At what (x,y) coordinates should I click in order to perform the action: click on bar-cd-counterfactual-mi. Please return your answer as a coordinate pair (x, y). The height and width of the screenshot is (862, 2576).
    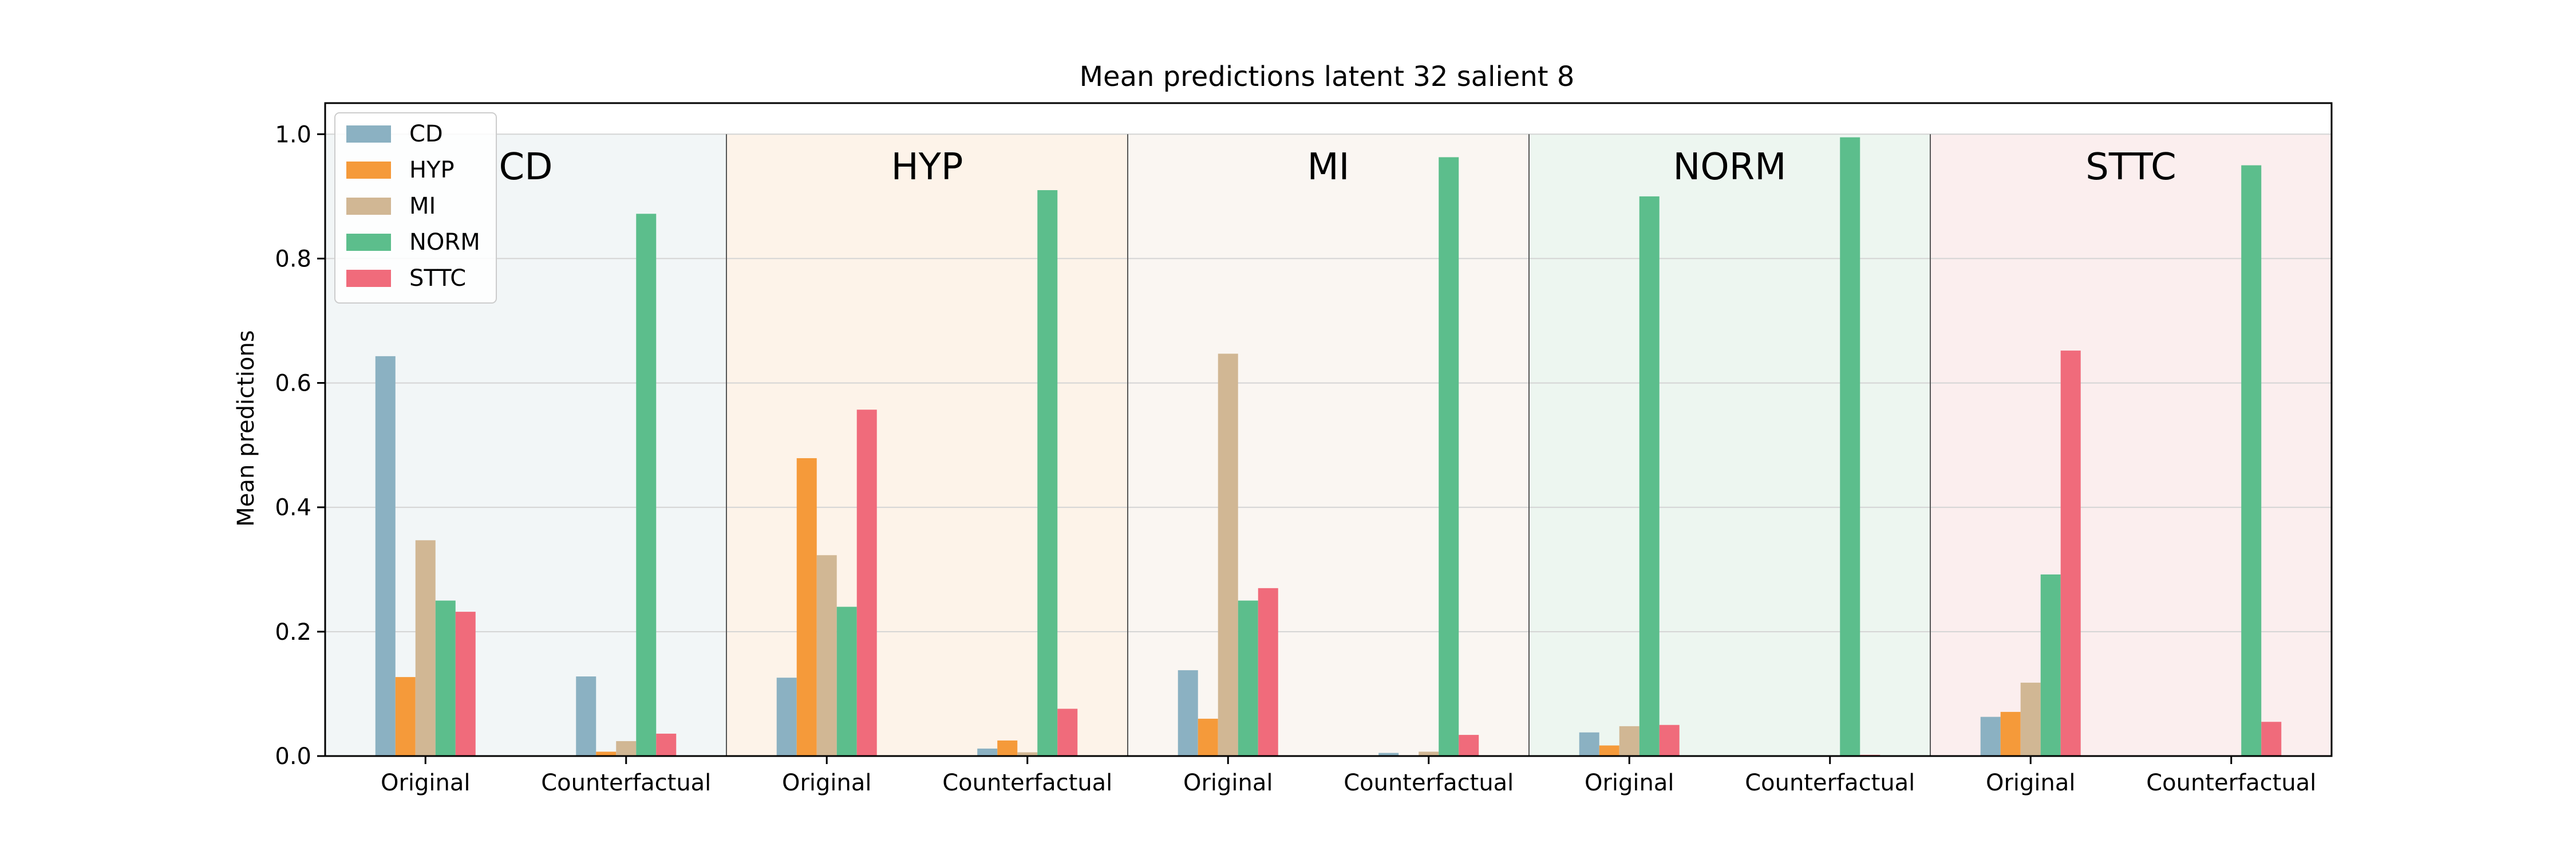
    Looking at the image, I should click on (626, 749).